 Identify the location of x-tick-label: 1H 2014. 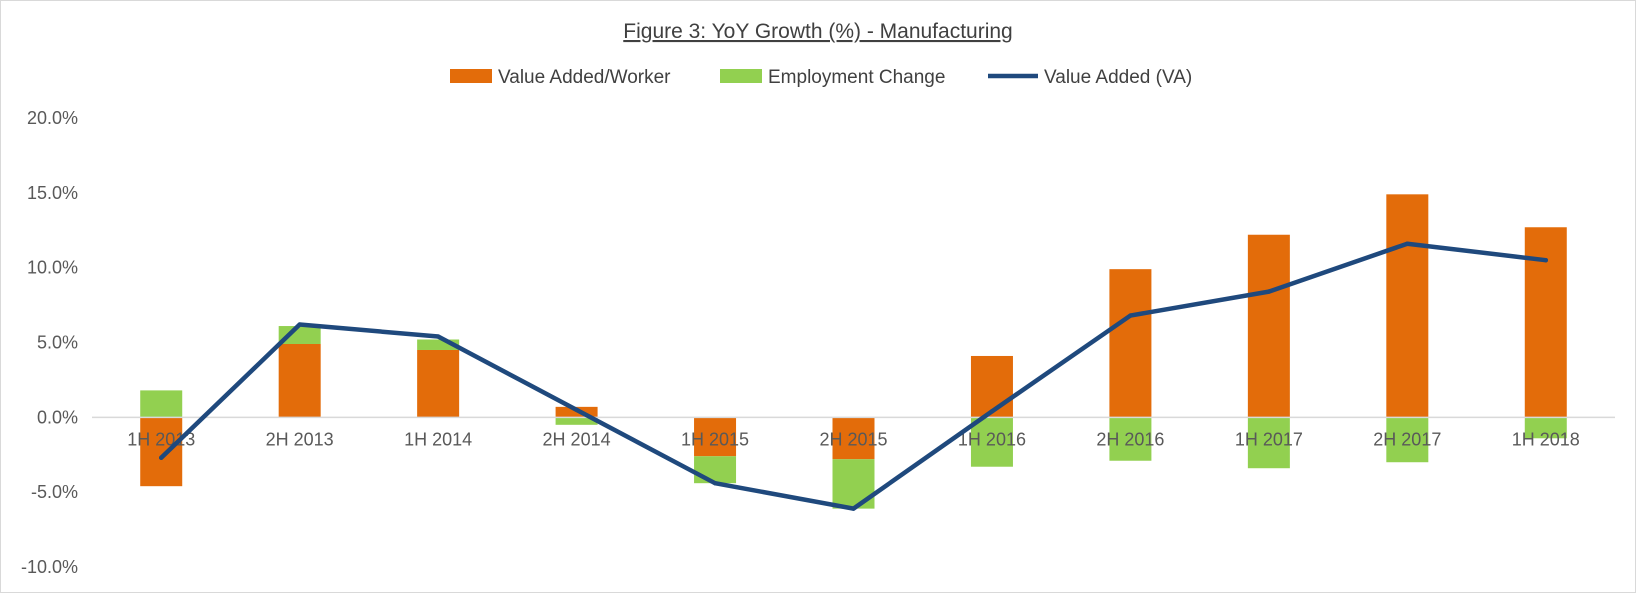
(438, 439).